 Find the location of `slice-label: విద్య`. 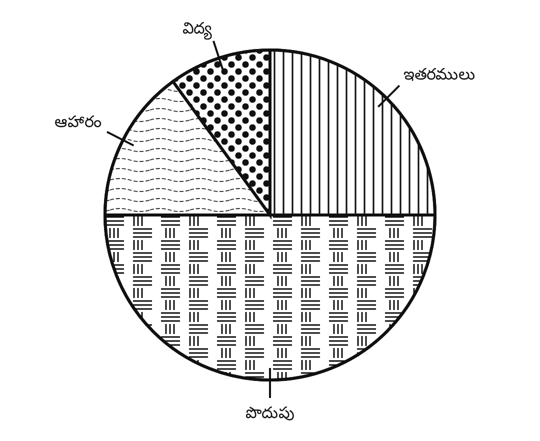

slice-label: విద్య is located at coordinates (197, 29).